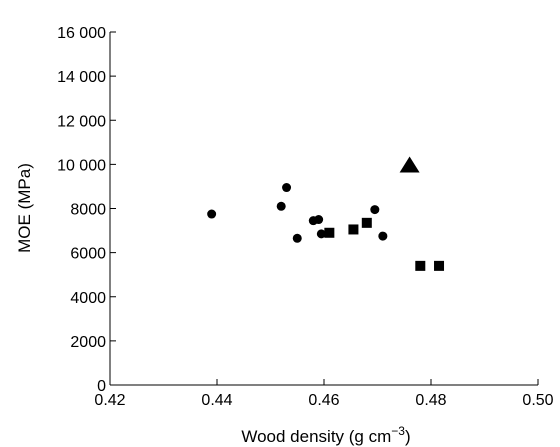 The width and height of the screenshot is (560, 447). What do you see at coordinates (24, 208) in the screenshot?
I see `y-axis-title: MOE (MPa)` at bounding box center [24, 208].